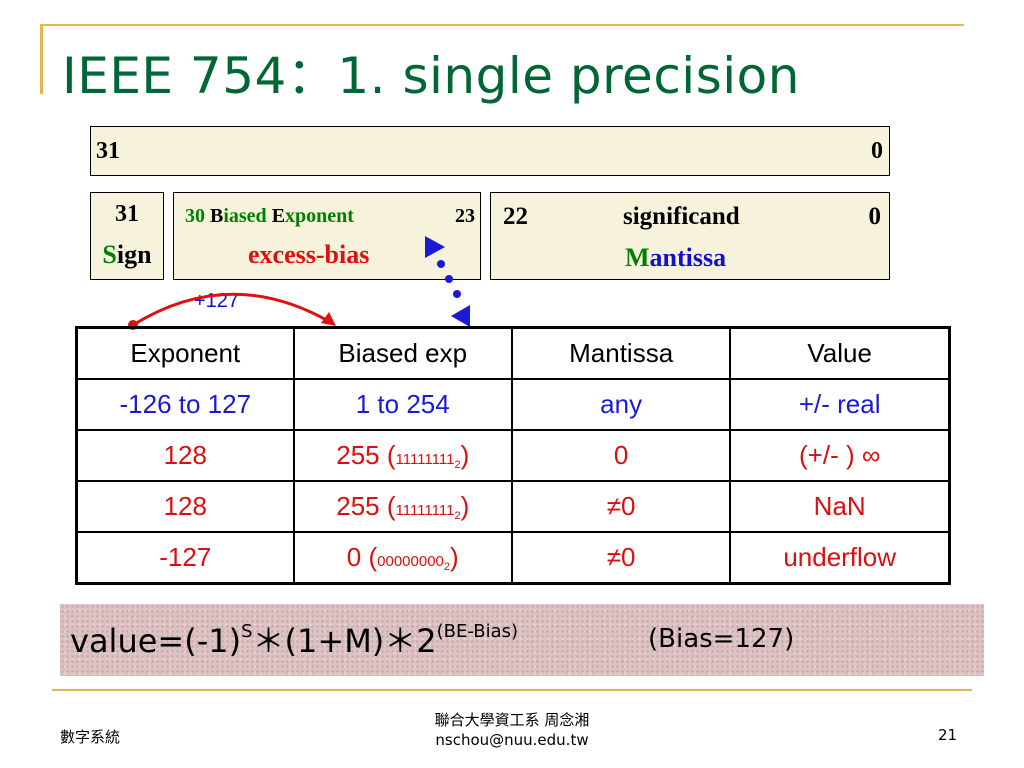  I want to click on sign-label: Sign, so click(127, 255).